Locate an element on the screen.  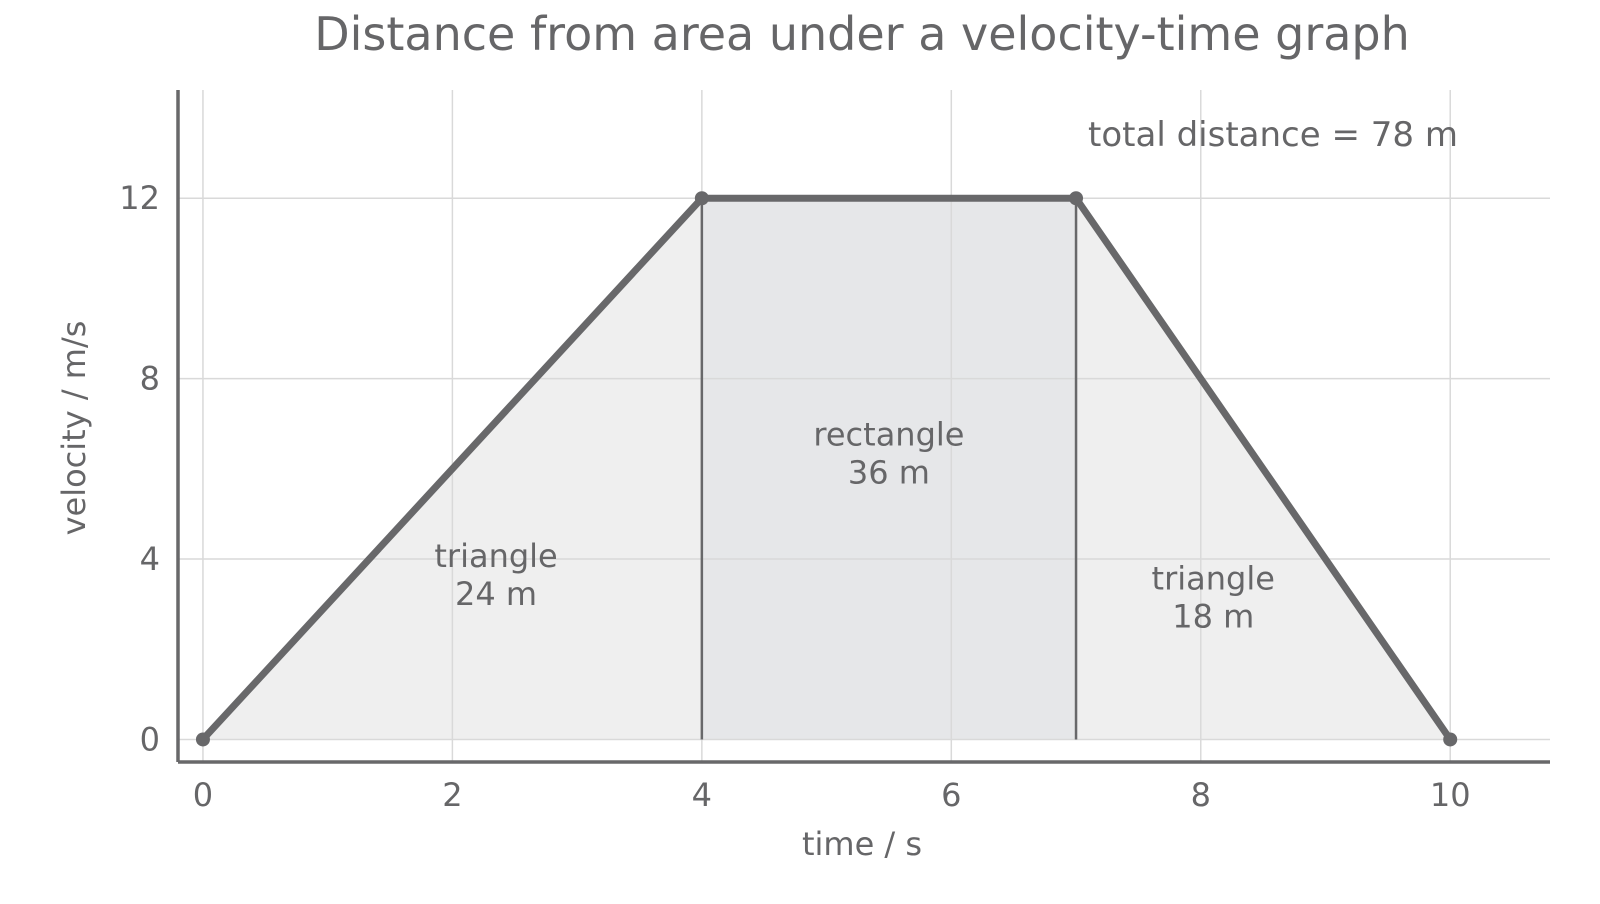
x-tick-label: 10 is located at coordinates (1450, 795).